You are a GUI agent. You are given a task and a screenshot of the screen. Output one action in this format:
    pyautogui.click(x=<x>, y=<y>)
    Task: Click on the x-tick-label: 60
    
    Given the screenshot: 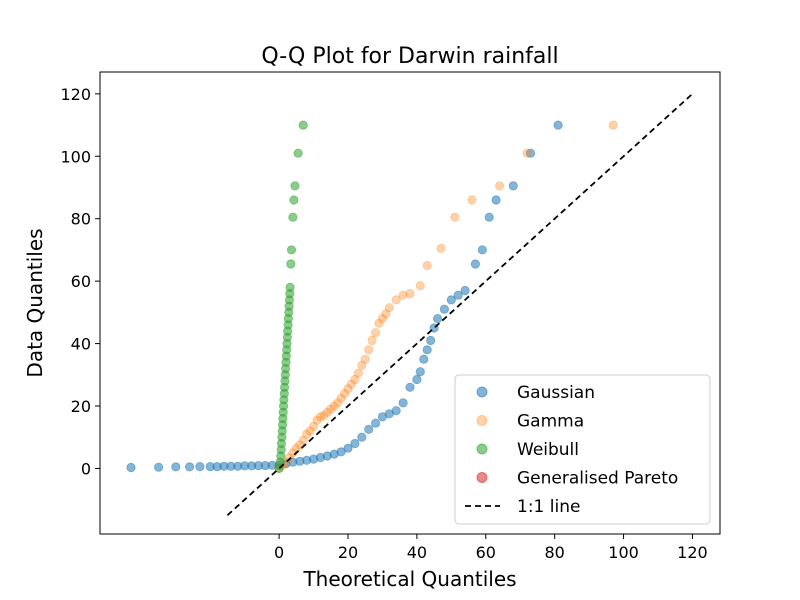 What is the action you would take?
    pyautogui.click(x=486, y=552)
    